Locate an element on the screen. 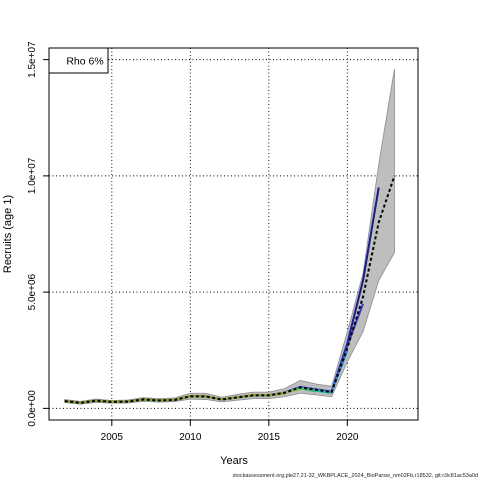 The width and height of the screenshot is (480, 480). y-tick-label: 1.0e+07 is located at coordinates (32, 175).